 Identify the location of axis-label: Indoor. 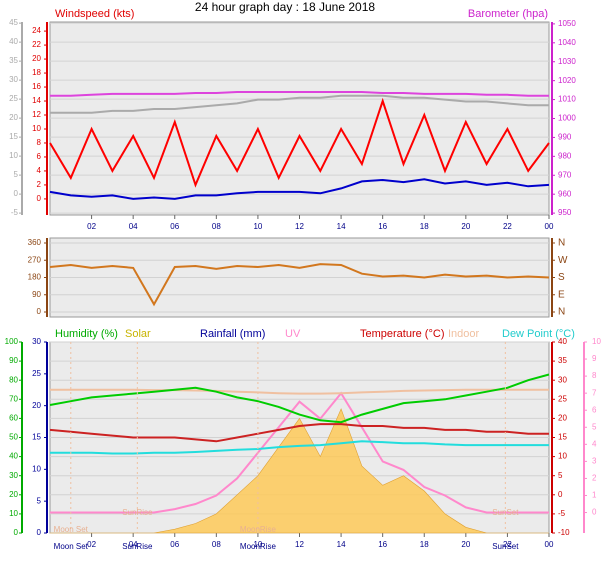
(464, 334).